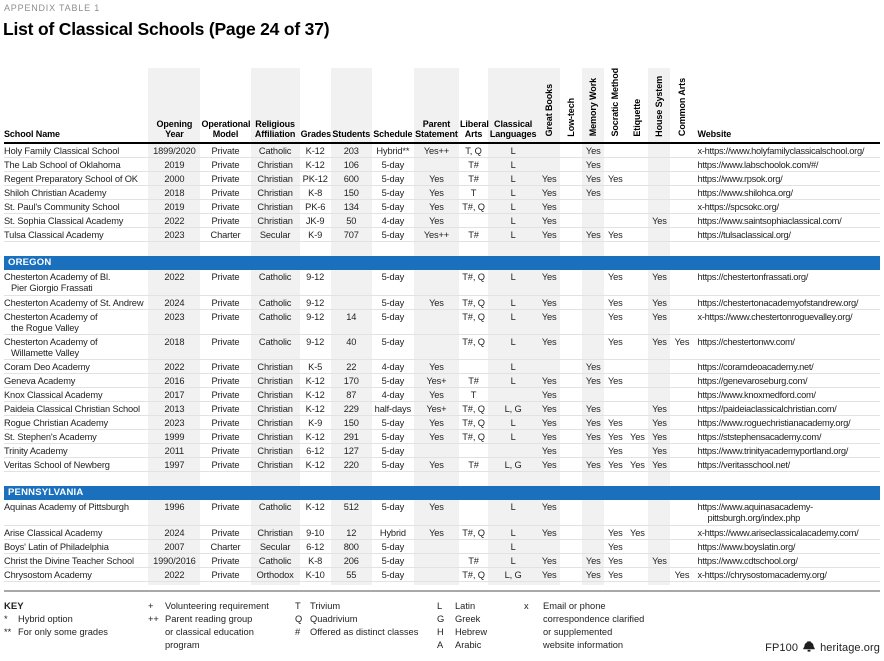 The image size is (884, 661). What do you see at coordinates (786, 560) in the screenshot?
I see `cell-website: https://www.cdtschool.org/` at bounding box center [786, 560].